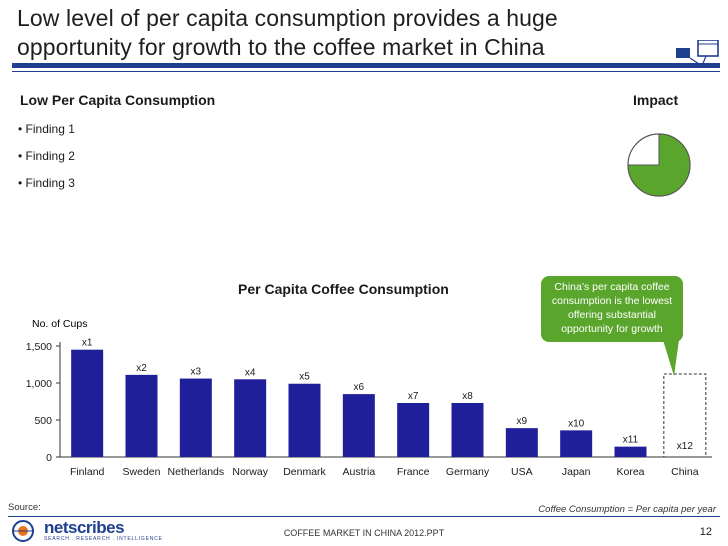 The width and height of the screenshot is (728, 546). What do you see at coordinates (304, 472) in the screenshot?
I see `x-tick-label: Denmark` at bounding box center [304, 472].